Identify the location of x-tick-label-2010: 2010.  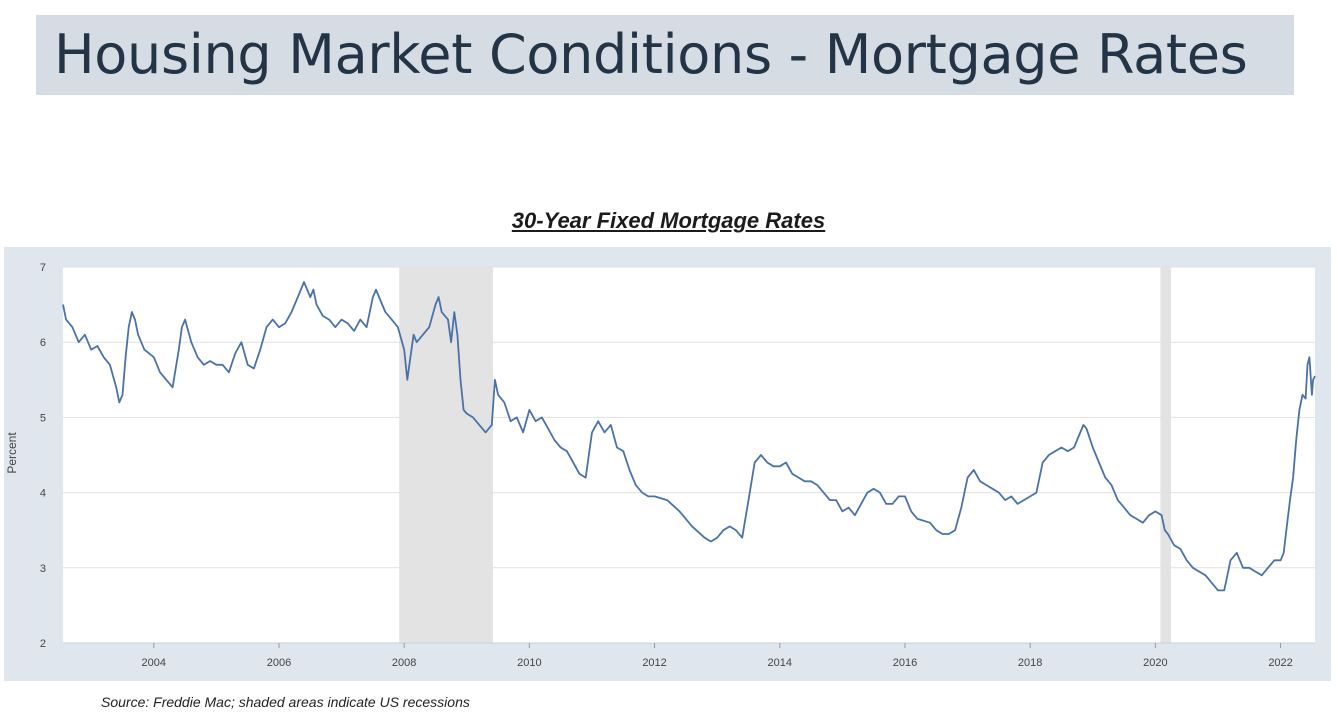
(529, 663).